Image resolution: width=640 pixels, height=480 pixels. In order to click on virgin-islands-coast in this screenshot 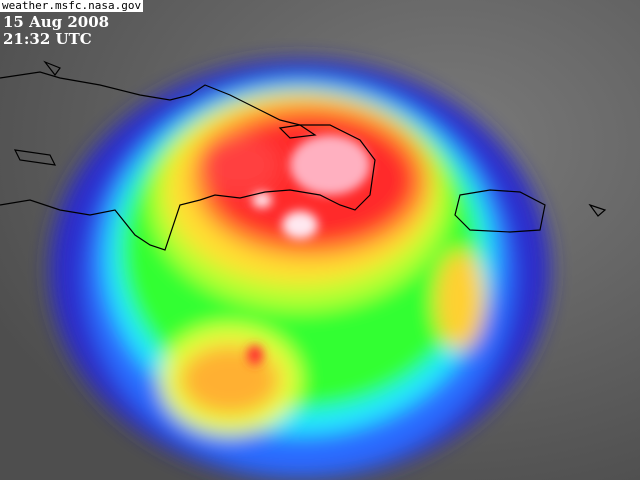, I will do `click(597, 210)`.